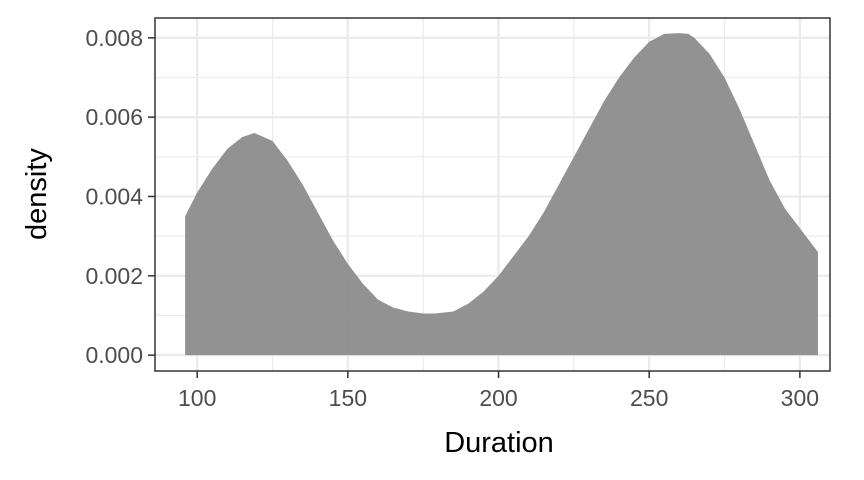 The height and width of the screenshot is (480, 864). What do you see at coordinates (114, 355) in the screenshot?
I see `y-tick-label-0: 0.000` at bounding box center [114, 355].